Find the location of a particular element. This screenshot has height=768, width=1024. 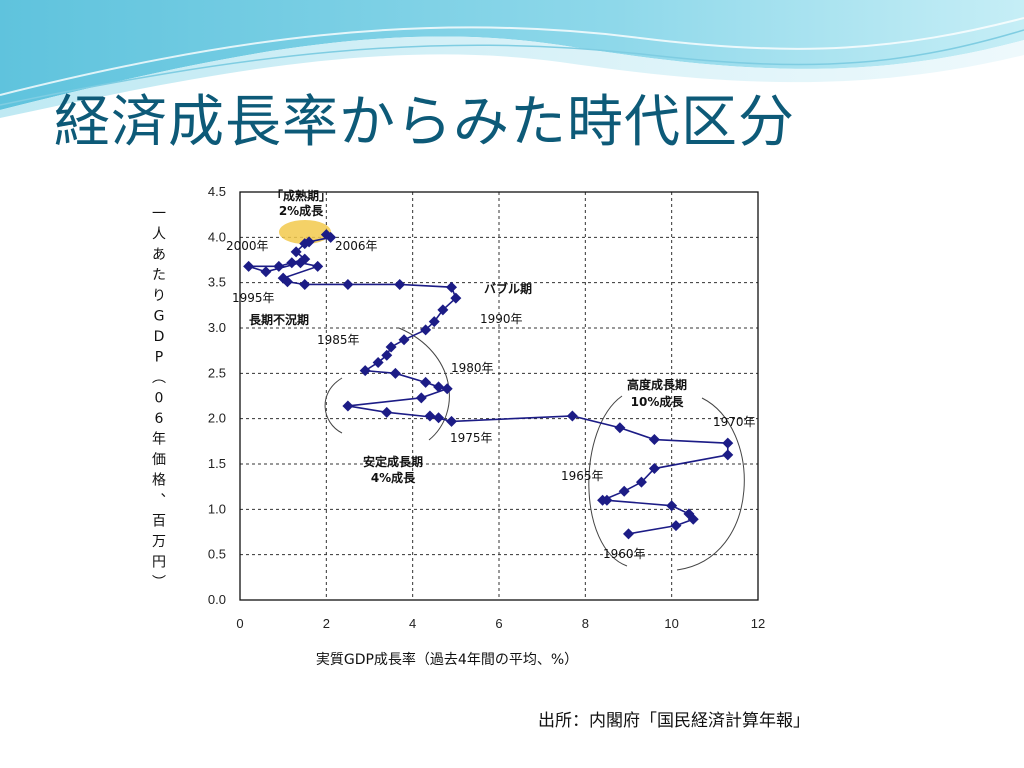

annotation-high-2: 10%成長 is located at coordinates (658, 401).